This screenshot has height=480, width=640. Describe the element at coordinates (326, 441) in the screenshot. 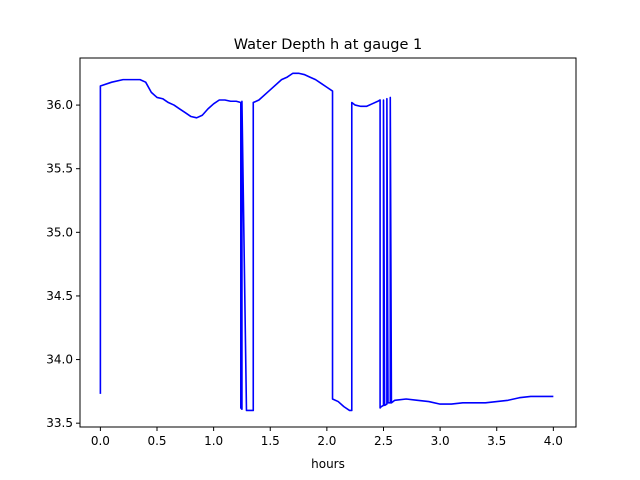

I see `x-tick-label: 2.0` at that location.